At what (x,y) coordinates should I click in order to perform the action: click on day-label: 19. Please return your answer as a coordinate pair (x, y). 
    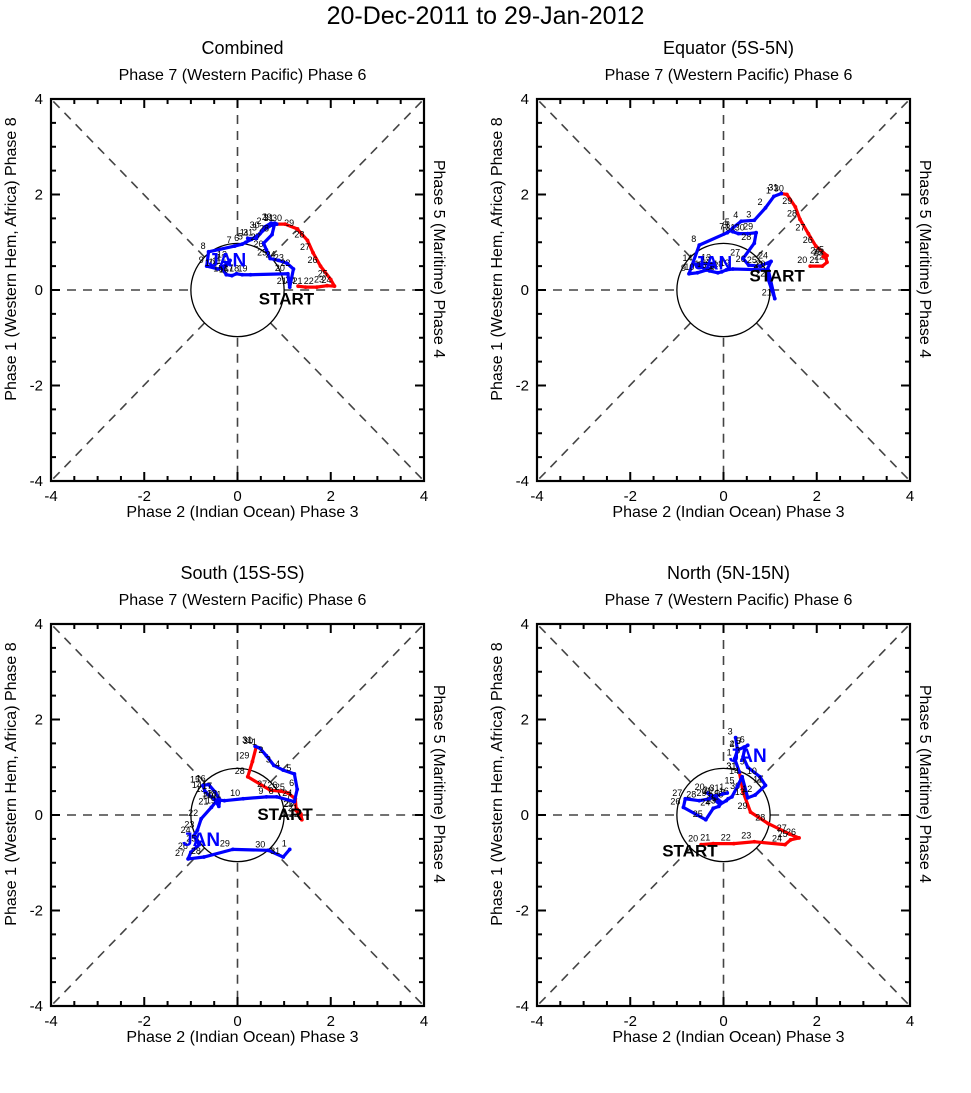
    Looking at the image, I should click on (211, 800).